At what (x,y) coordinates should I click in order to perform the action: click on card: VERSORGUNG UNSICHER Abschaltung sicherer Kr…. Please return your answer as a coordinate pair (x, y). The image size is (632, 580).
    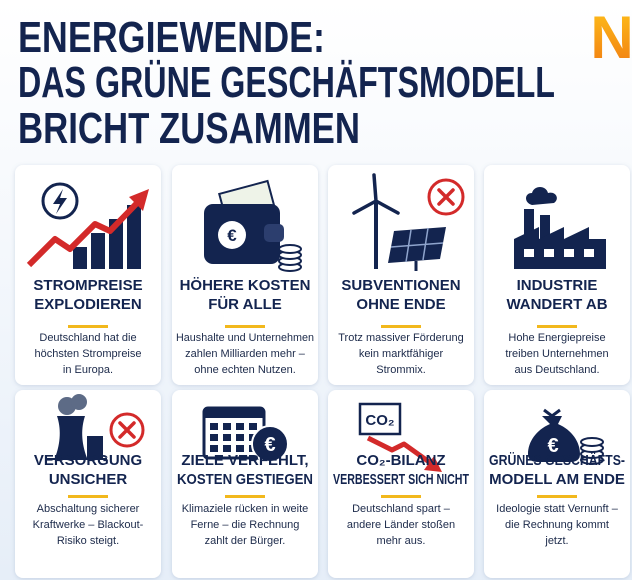
    Looking at the image, I should click on (88, 484).